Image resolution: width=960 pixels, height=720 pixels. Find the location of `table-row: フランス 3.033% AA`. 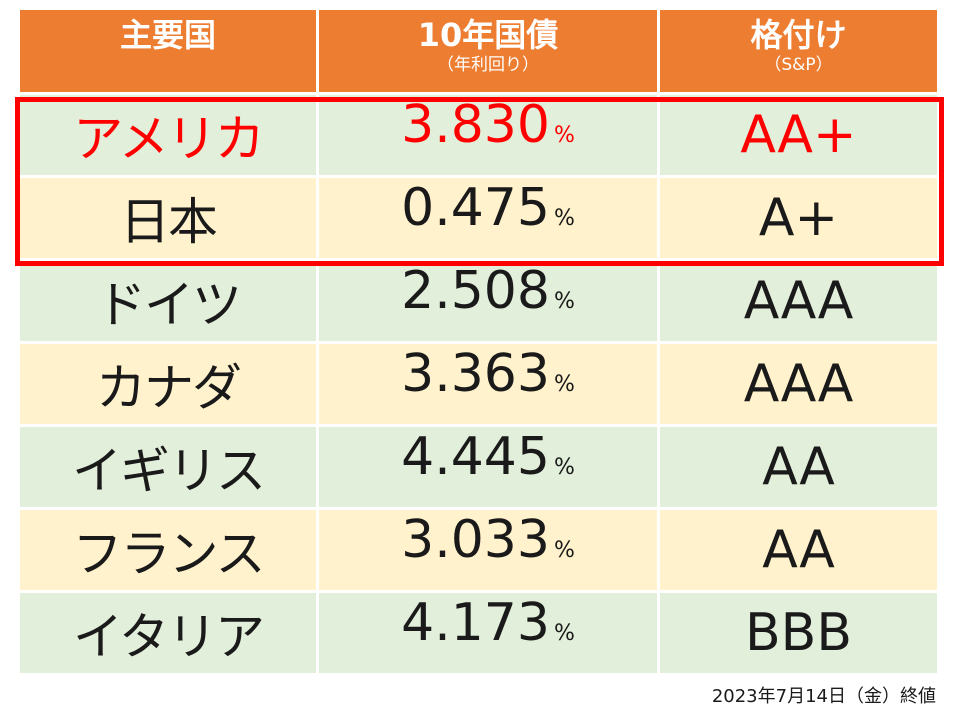

table-row: フランス 3.033% AA is located at coordinates (478, 551).